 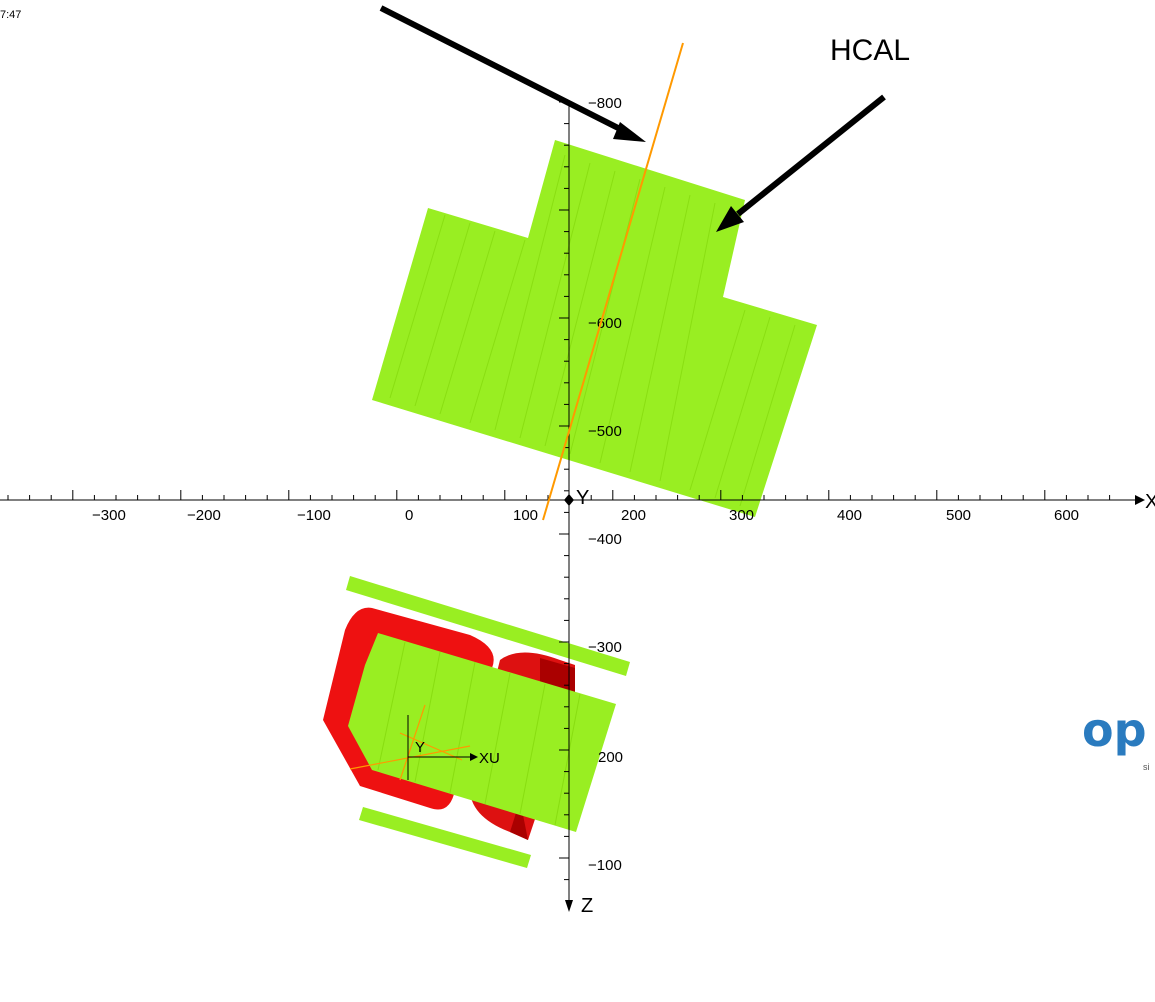 I want to click on hcal-body, so click(x=594, y=328).